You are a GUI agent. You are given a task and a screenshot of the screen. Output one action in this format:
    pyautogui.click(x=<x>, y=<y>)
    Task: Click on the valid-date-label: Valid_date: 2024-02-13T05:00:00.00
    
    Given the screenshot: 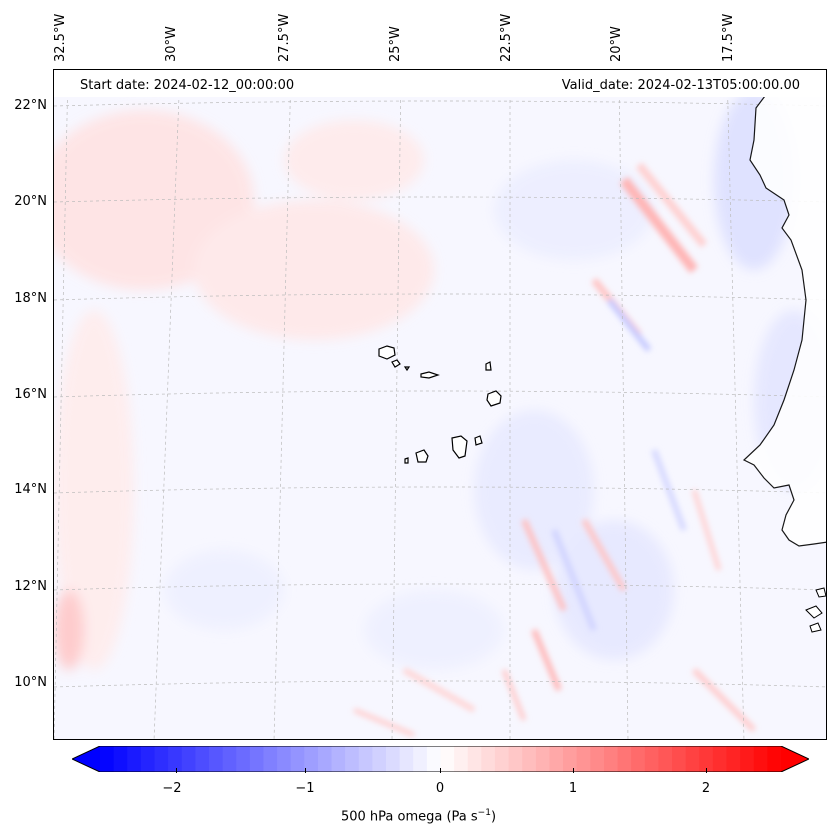 What is the action you would take?
    pyautogui.click(x=680, y=85)
    